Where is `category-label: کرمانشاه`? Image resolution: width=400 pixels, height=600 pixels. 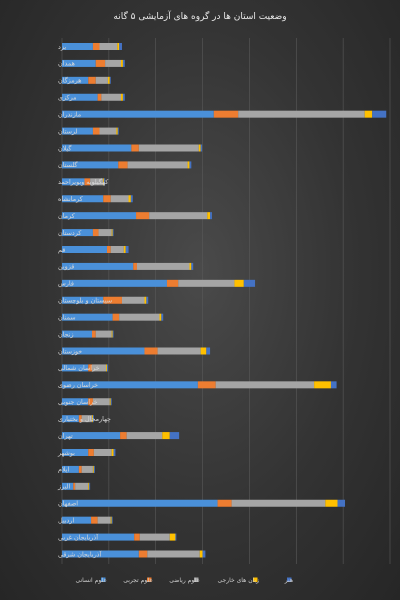 category-label: کرمانشاه is located at coordinates (71, 199).